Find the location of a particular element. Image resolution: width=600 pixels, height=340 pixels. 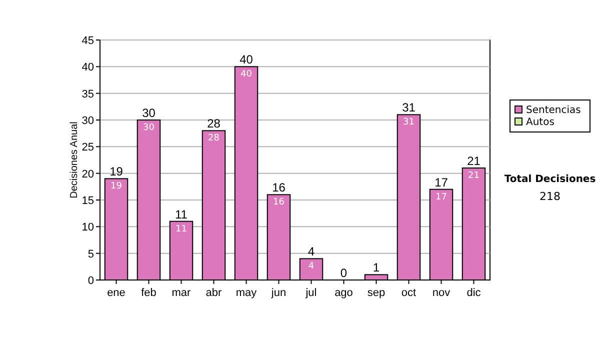

y-tick-label: 40 is located at coordinates (88, 68).